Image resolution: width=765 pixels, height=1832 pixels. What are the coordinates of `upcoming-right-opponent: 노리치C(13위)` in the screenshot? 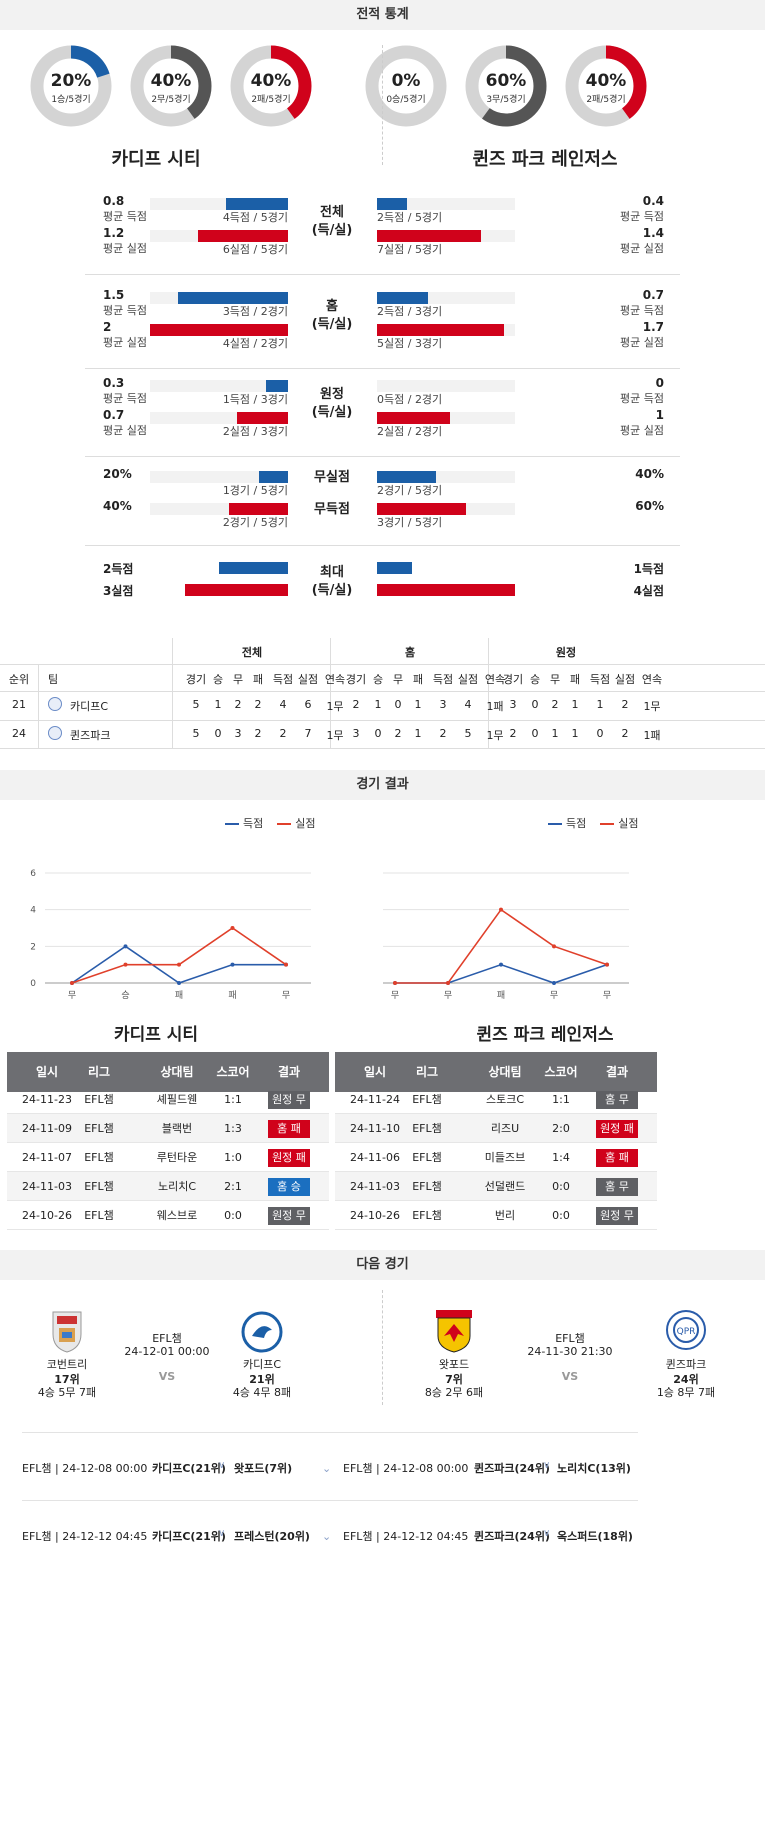 It's located at (594, 1468).